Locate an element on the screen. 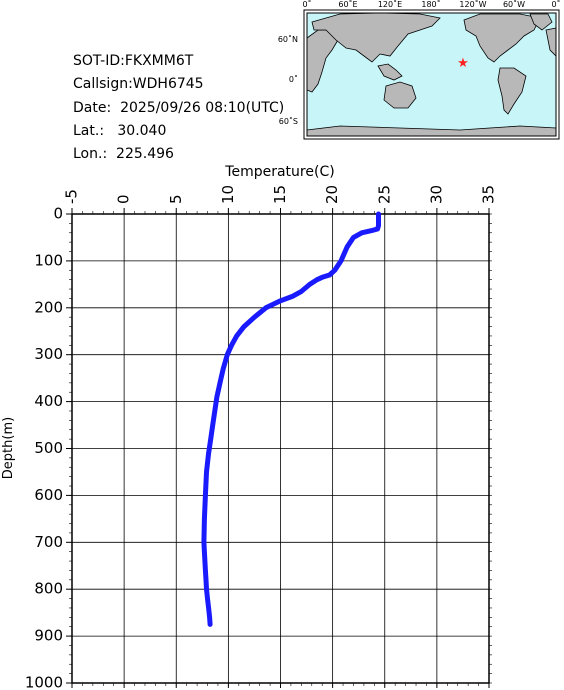  x-tick-label: 0 is located at coordinates (124, 199).